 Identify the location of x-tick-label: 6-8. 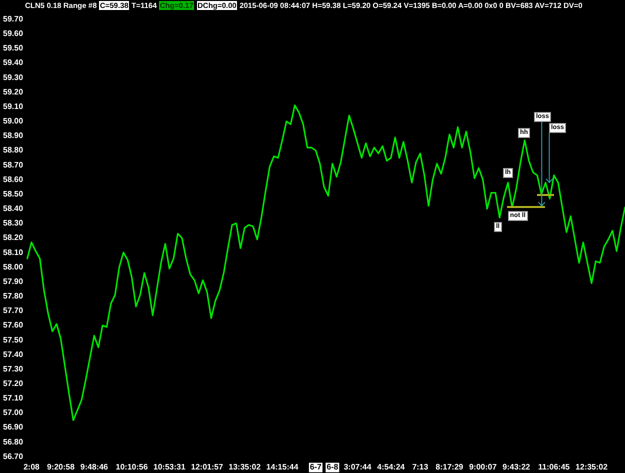
(332, 467).